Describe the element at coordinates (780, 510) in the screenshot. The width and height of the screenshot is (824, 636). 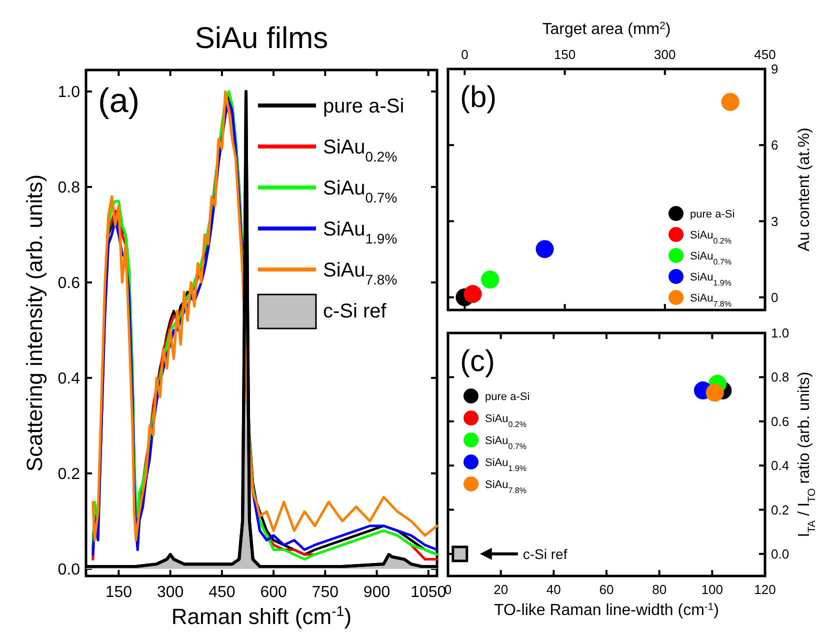
I see `y2-tick-label: 0.2` at that location.